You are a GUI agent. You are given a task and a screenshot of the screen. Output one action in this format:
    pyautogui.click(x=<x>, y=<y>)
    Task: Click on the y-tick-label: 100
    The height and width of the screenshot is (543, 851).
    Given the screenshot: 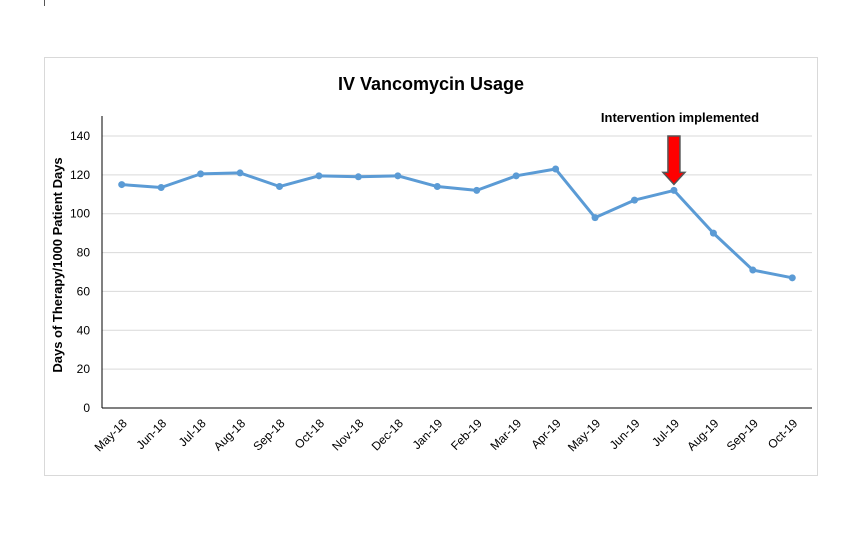 What is the action you would take?
    pyautogui.click(x=80, y=214)
    